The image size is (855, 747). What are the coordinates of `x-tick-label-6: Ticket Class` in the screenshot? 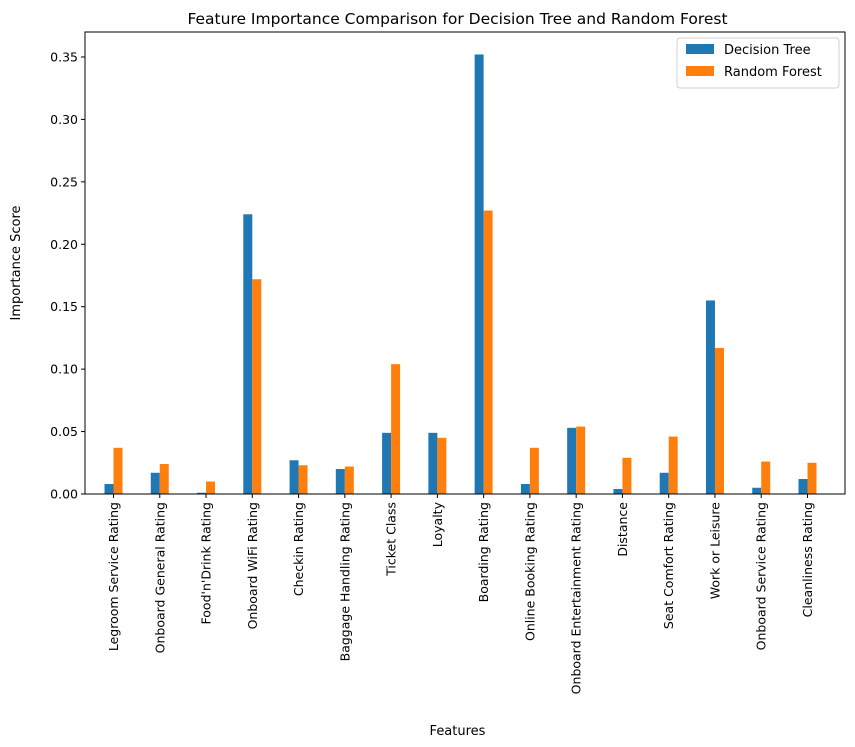 It's located at (391, 539).